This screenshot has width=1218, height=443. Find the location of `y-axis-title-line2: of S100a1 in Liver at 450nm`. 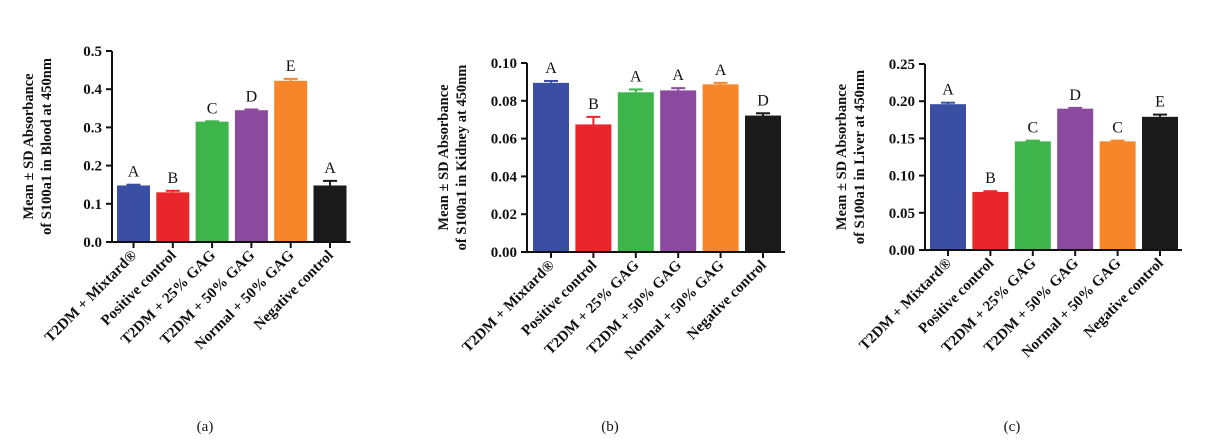

y-axis-title-line2: of S100a1 in Liver at 450nm is located at coordinates (860, 157).